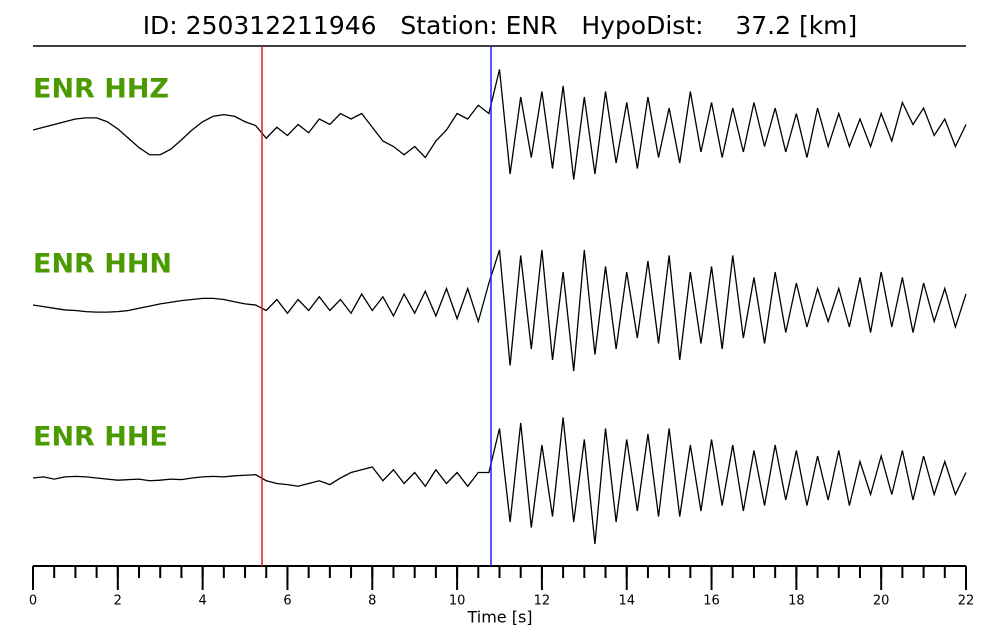 The image size is (1000, 640). I want to click on x-tick-label: 22, so click(966, 601).